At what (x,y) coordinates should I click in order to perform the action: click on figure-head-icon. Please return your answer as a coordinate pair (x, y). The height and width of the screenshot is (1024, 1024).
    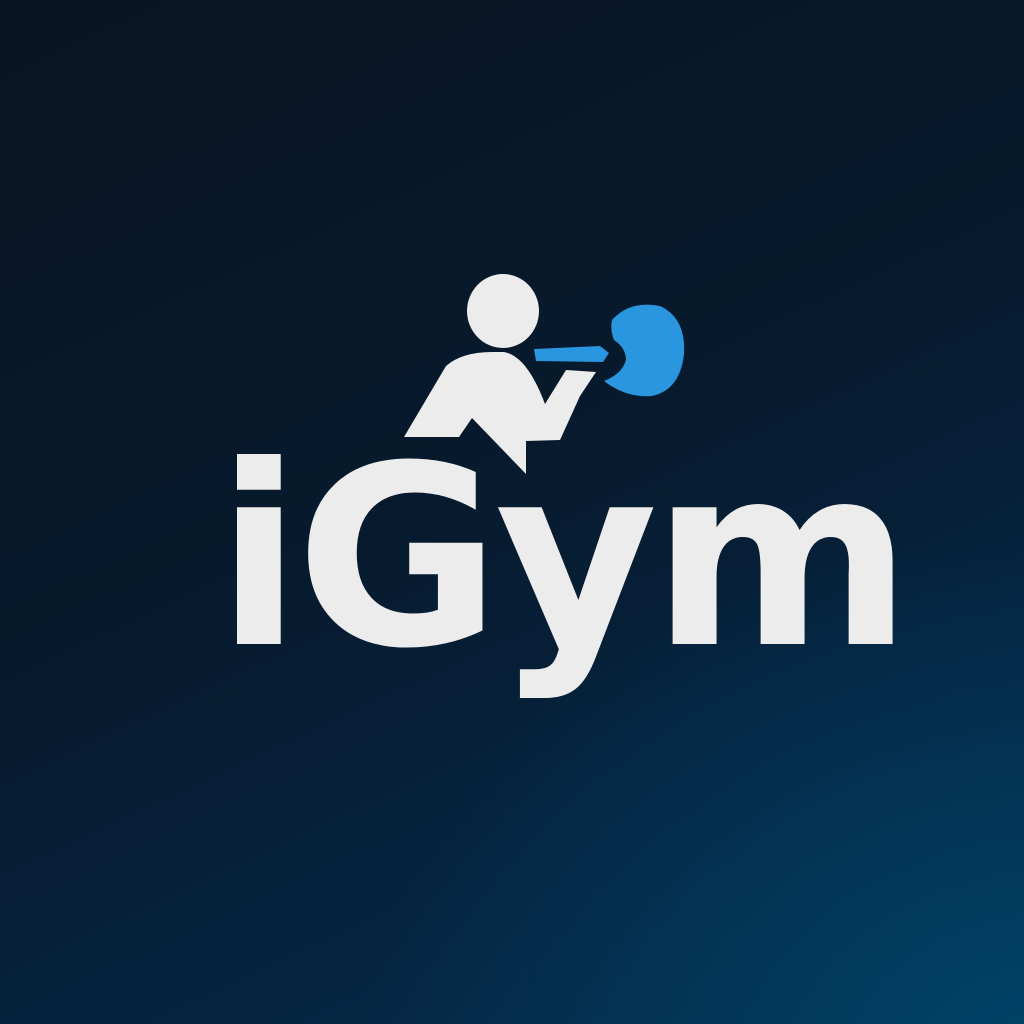
    Looking at the image, I should click on (503, 311).